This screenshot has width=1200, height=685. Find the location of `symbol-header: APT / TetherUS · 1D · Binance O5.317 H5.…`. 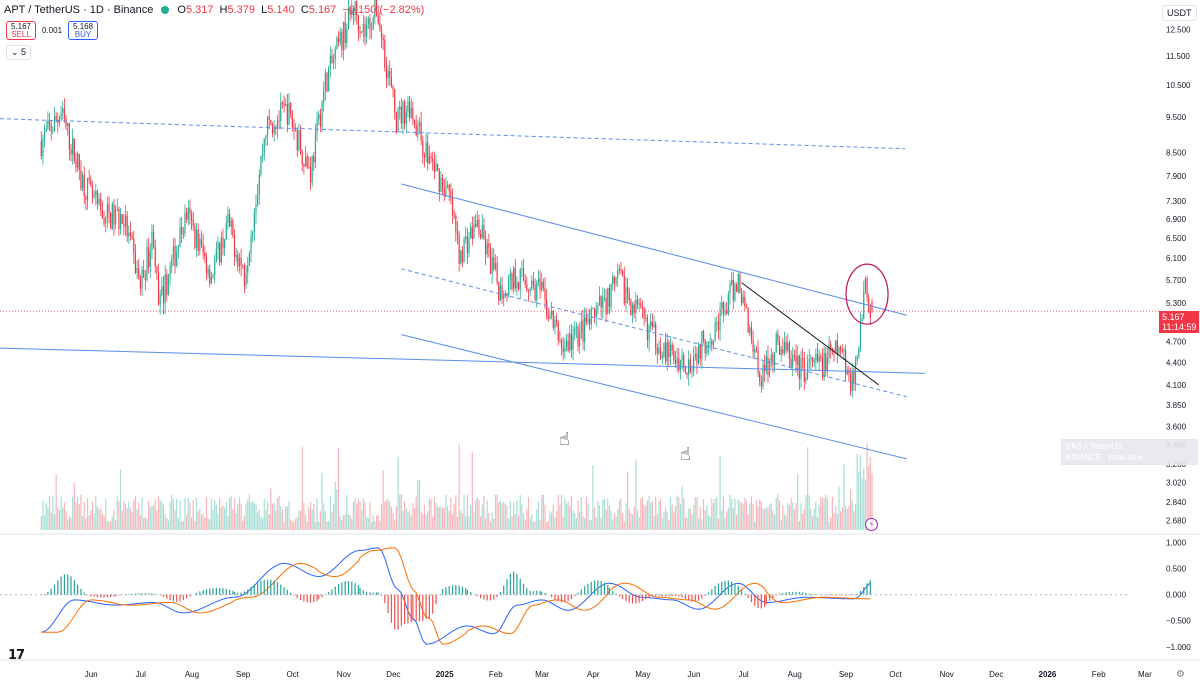

symbol-header: APT / TetherUS · 1D · Binance O5.317 H5.… is located at coordinates (215, 10).